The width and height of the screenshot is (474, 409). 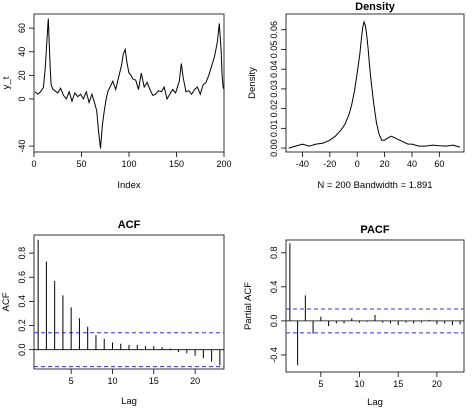 I want to click on y-tick-label: 20, so click(x=22, y=75).